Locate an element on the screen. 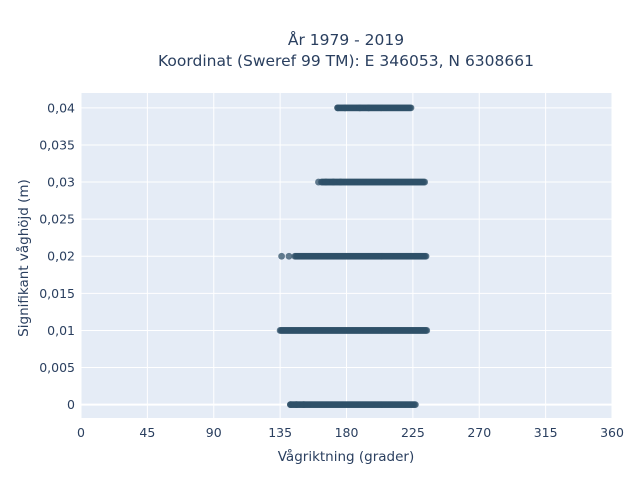 Image resolution: width=640 pixels, height=484 pixels. x-tick-label: 0 is located at coordinates (81, 432).